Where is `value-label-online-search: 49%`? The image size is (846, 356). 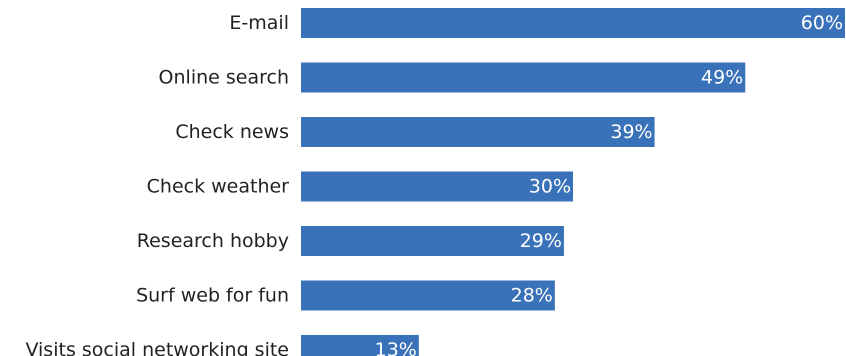
value-label-online-search: 49% is located at coordinates (722, 78).